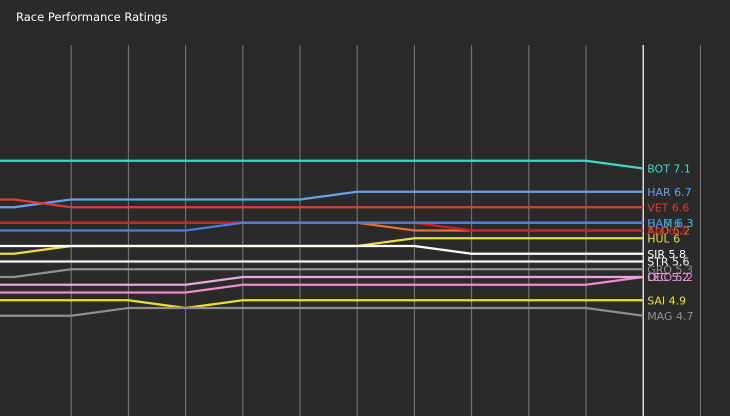 Image resolution: width=730 pixels, height=416 pixels. What do you see at coordinates (322, 304) in the screenshot?
I see `series-line-sai` at bounding box center [322, 304].